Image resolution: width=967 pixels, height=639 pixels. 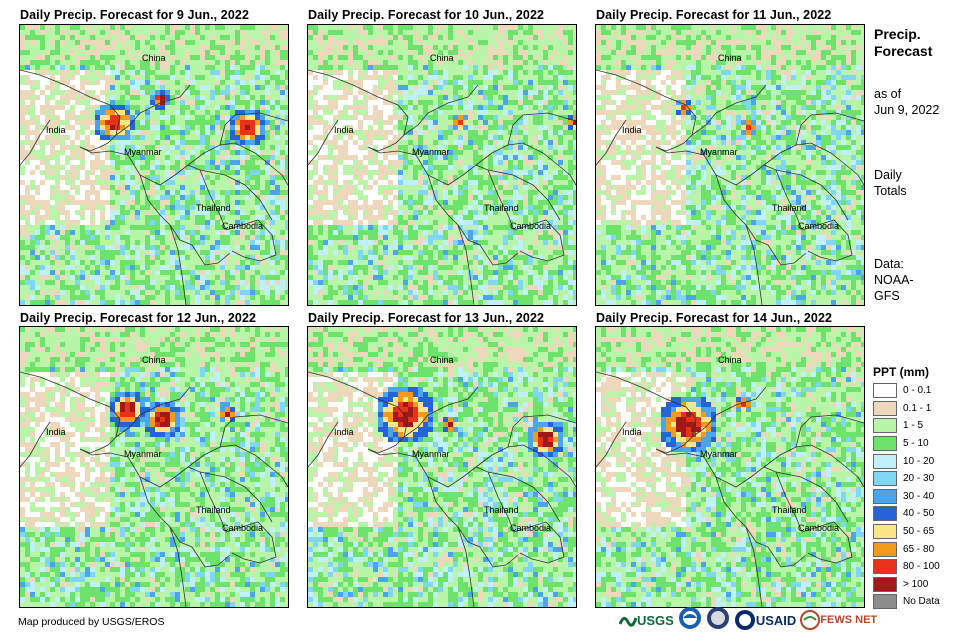 I want to click on legend-item: 1 - 5, so click(x=906, y=426).